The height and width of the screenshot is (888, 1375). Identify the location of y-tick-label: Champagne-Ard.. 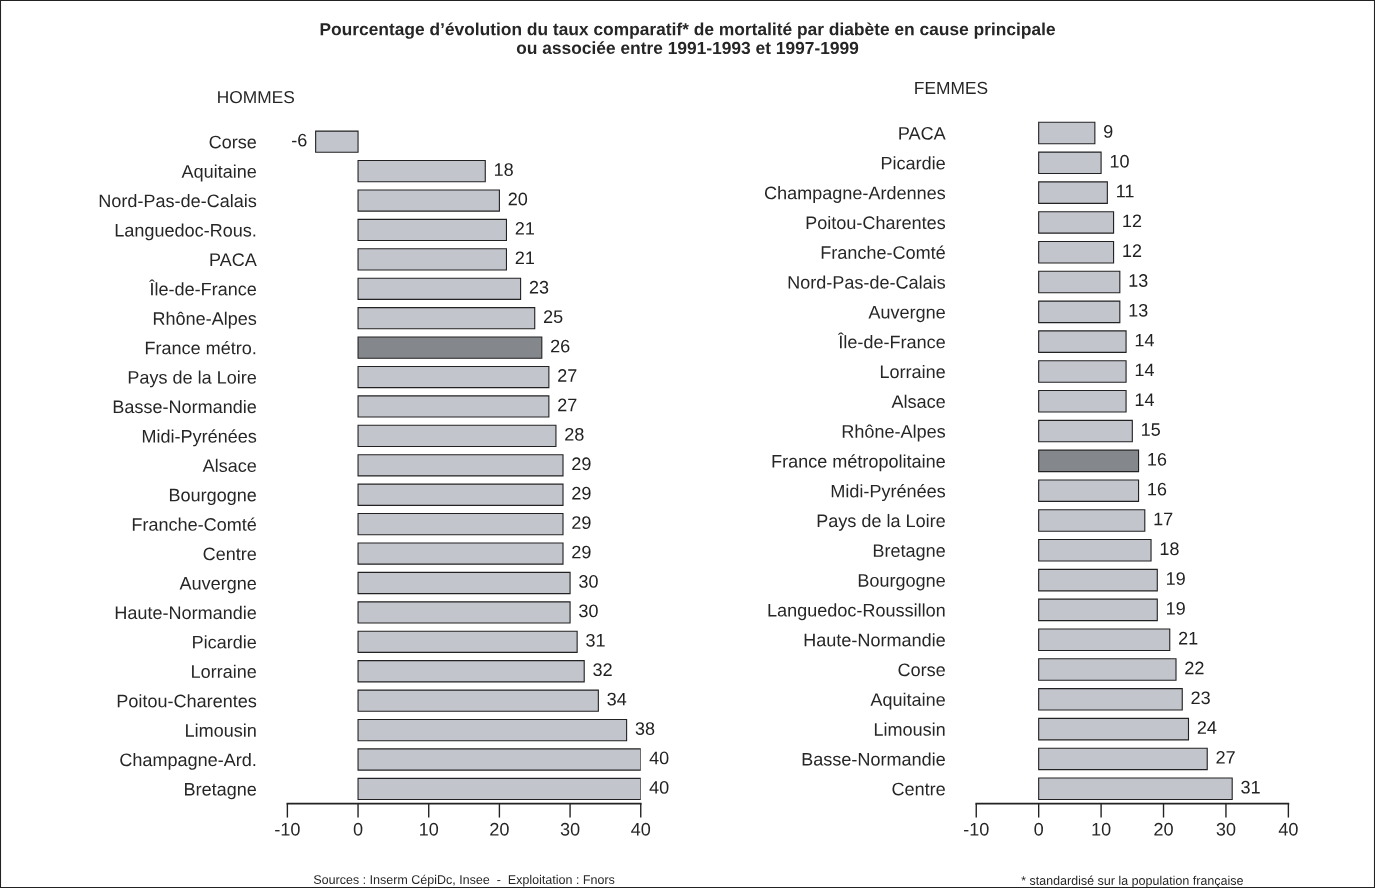
(188, 761).